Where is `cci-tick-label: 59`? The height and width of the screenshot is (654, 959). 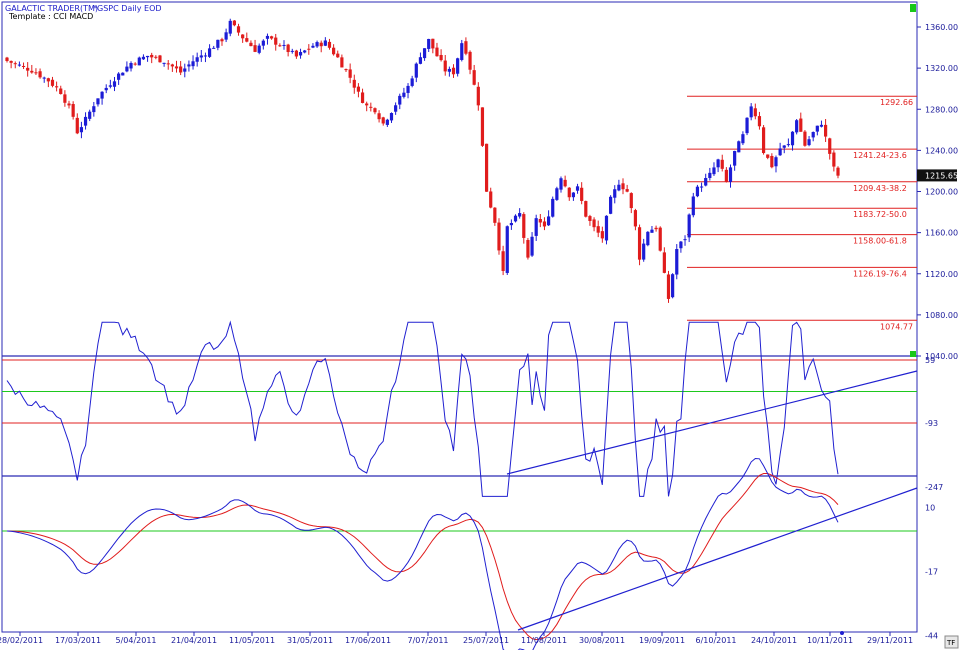 cci-tick-label: 59 is located at coordinates (930, 360).